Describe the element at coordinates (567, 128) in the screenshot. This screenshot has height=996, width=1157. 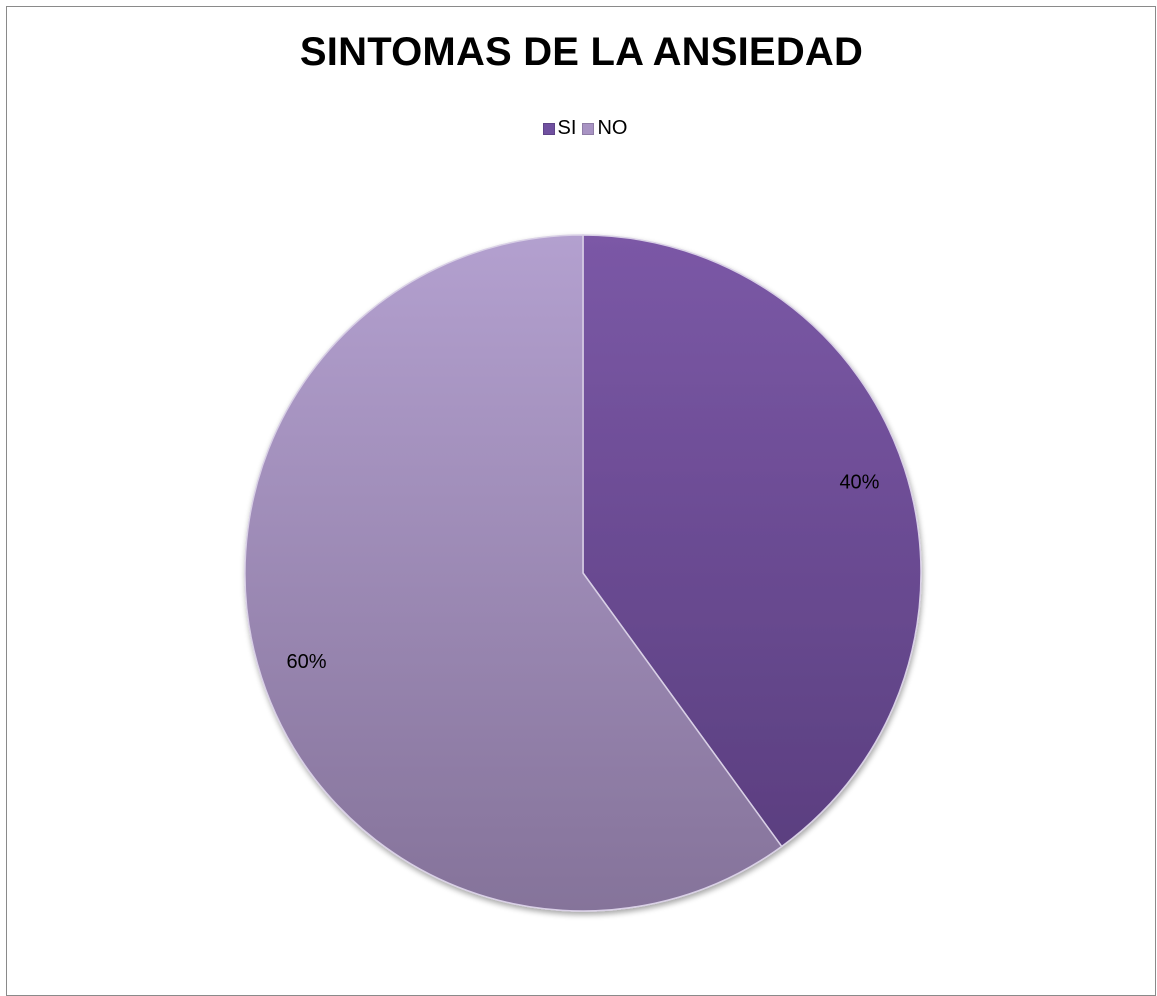
I see `legend-label-si: SI` at that location.